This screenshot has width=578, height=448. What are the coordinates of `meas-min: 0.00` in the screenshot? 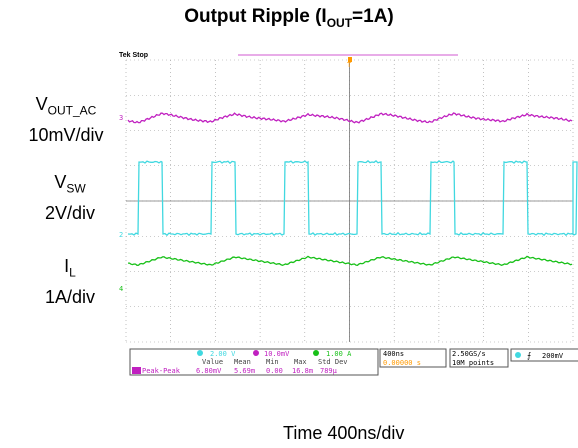 It's located at (274, 371).